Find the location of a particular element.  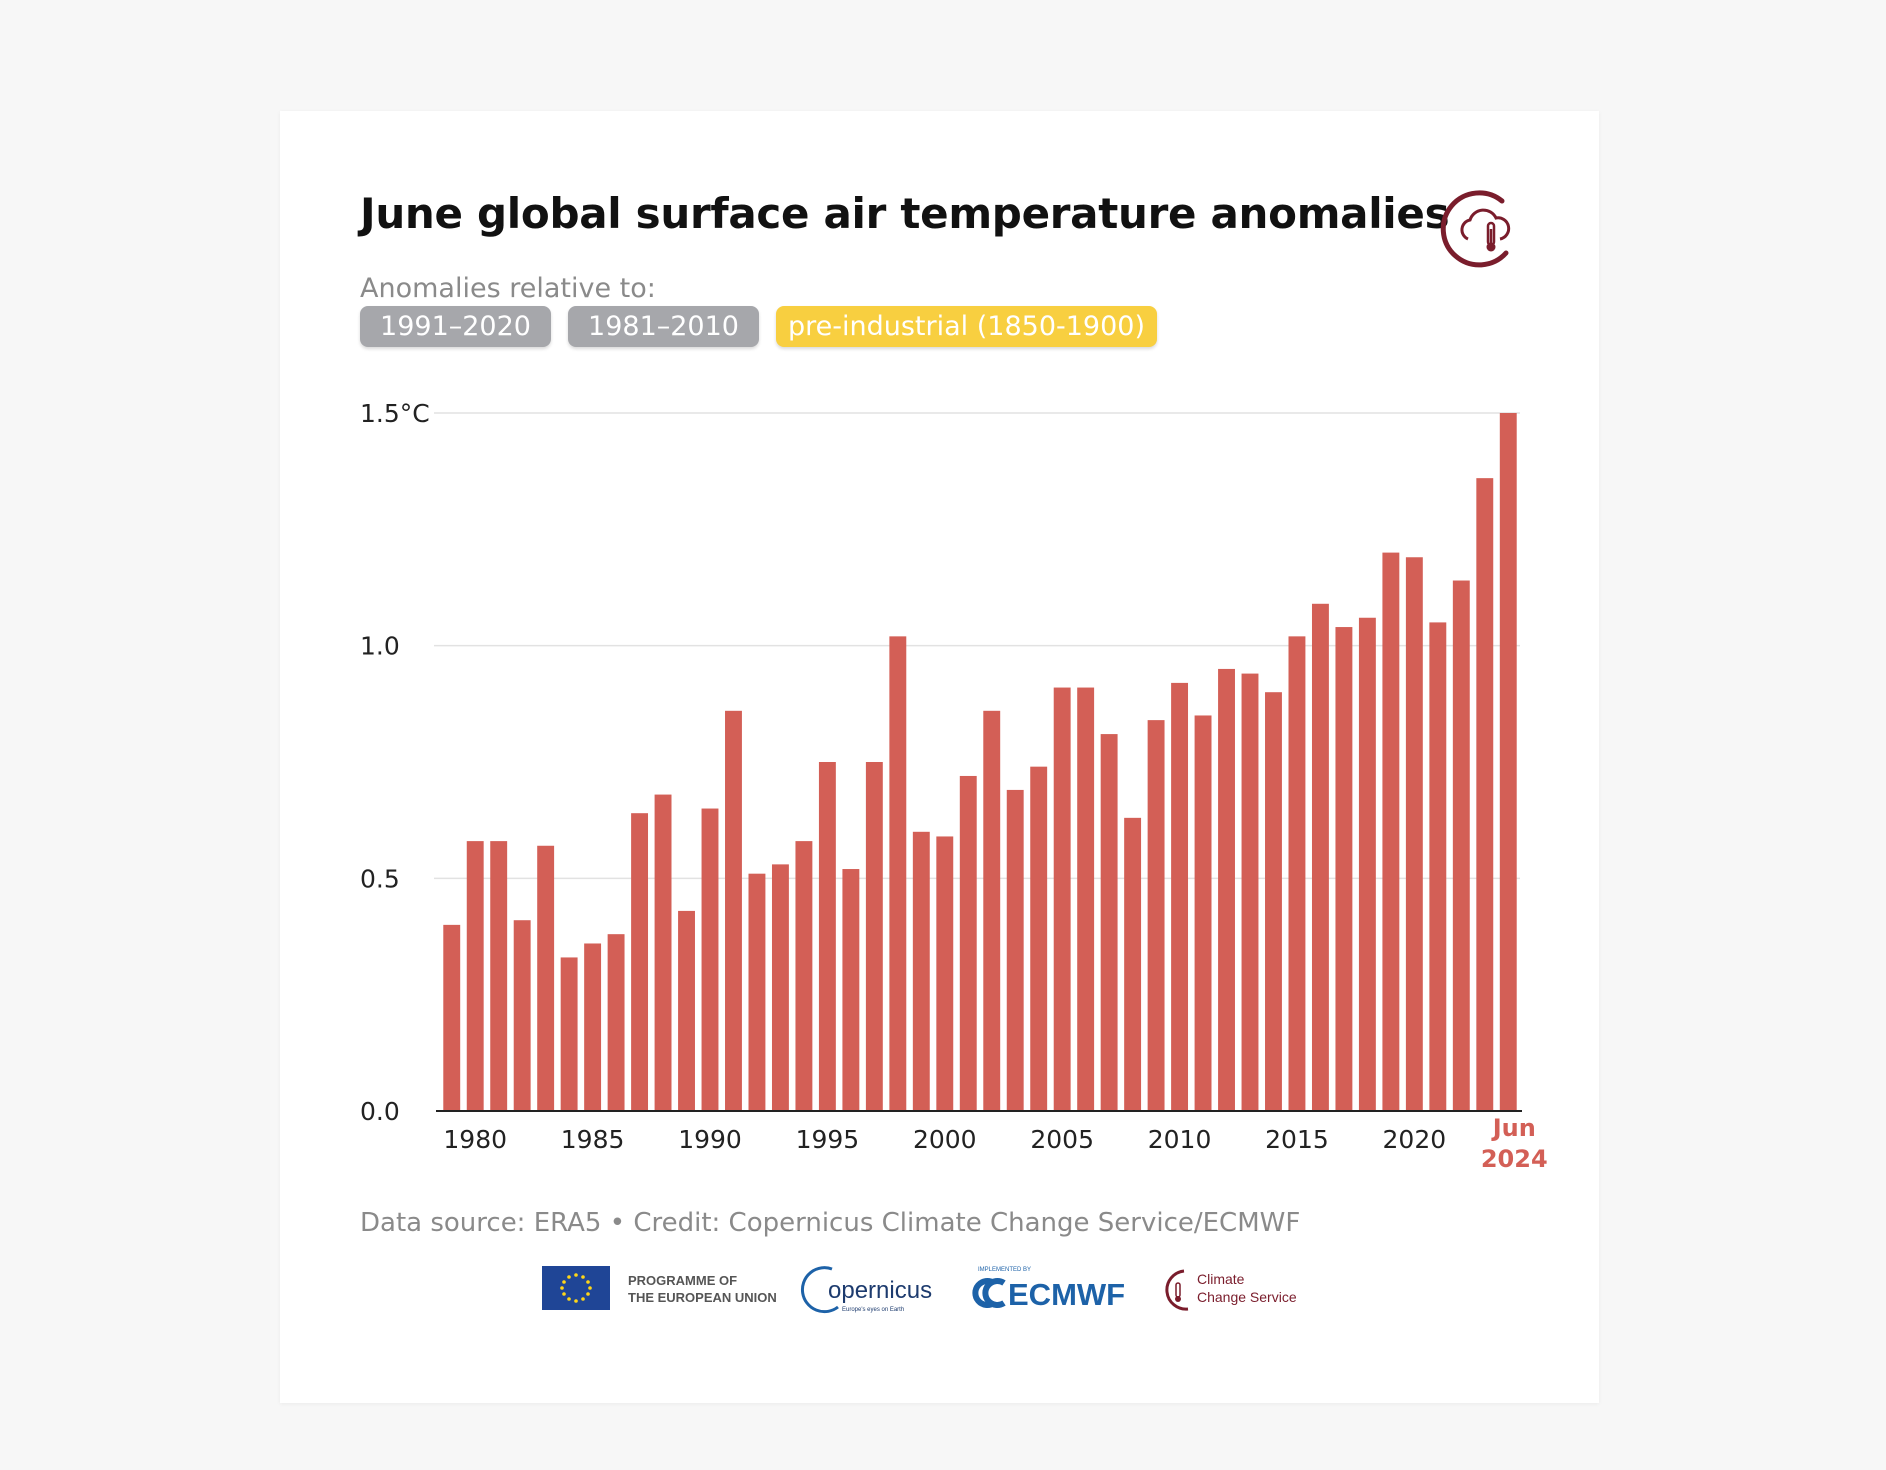

bar-2016 is located at coordinates (1320, 857).